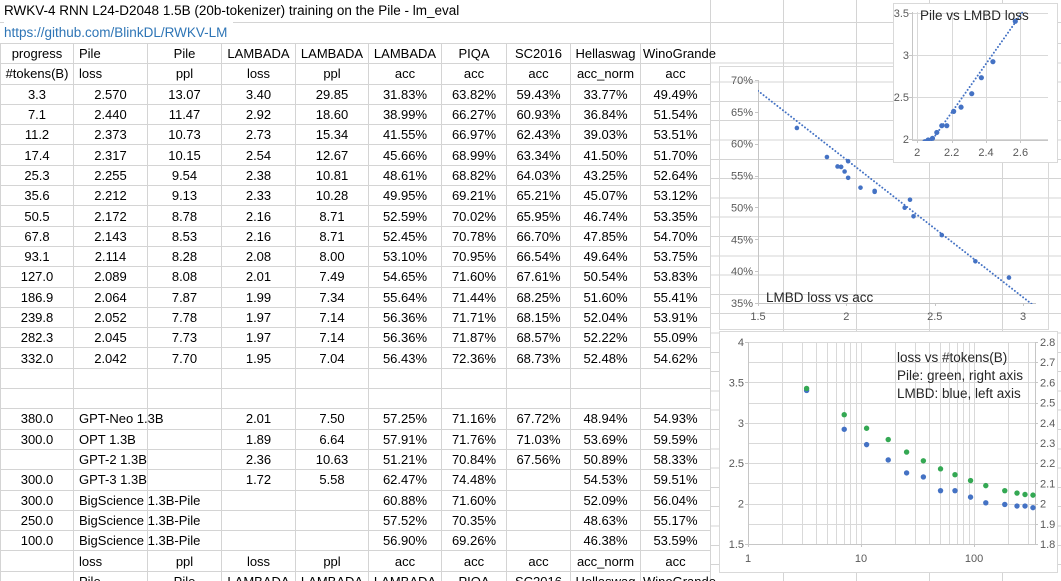  Describe the element at coordinates (37, 277) in the screenshot. I see `table-cell: 127.0` at that location.